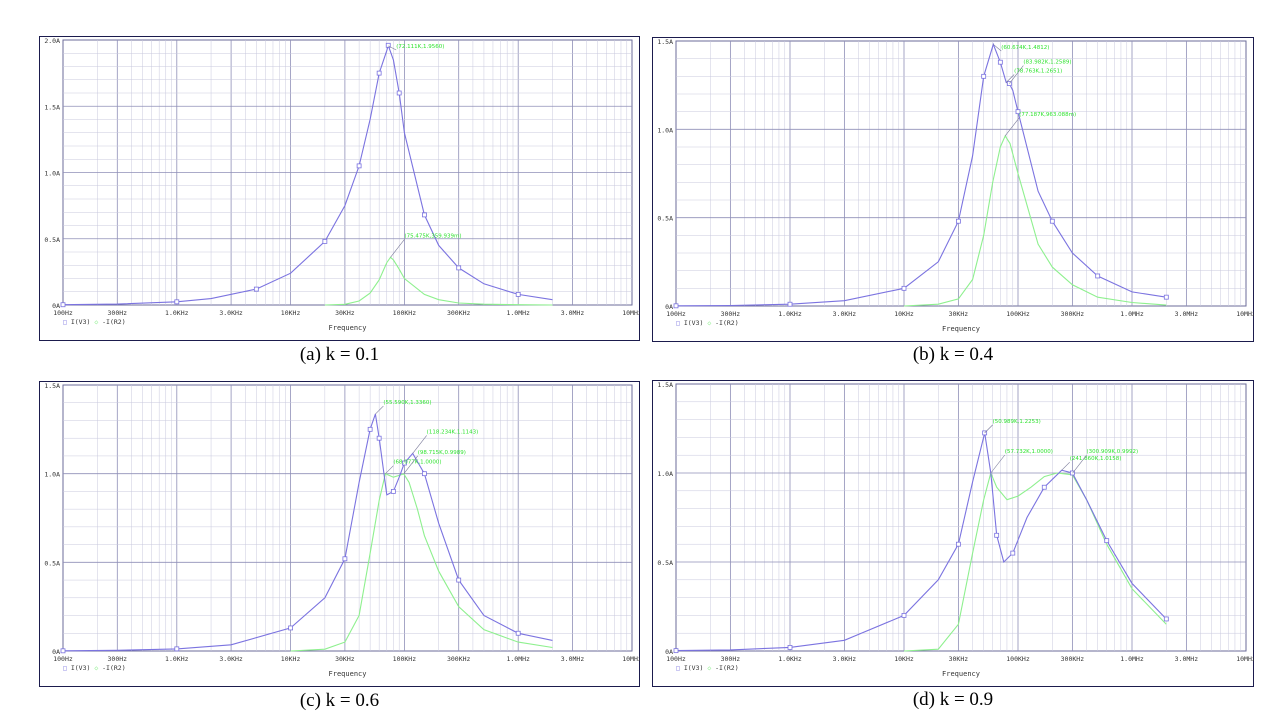 This screenshot has height=720, width=1280. Describe the element at coordinates (707, 323) in the screenshot. I see `legend: □ I(V3) ◇ -I(R2)` at that location.